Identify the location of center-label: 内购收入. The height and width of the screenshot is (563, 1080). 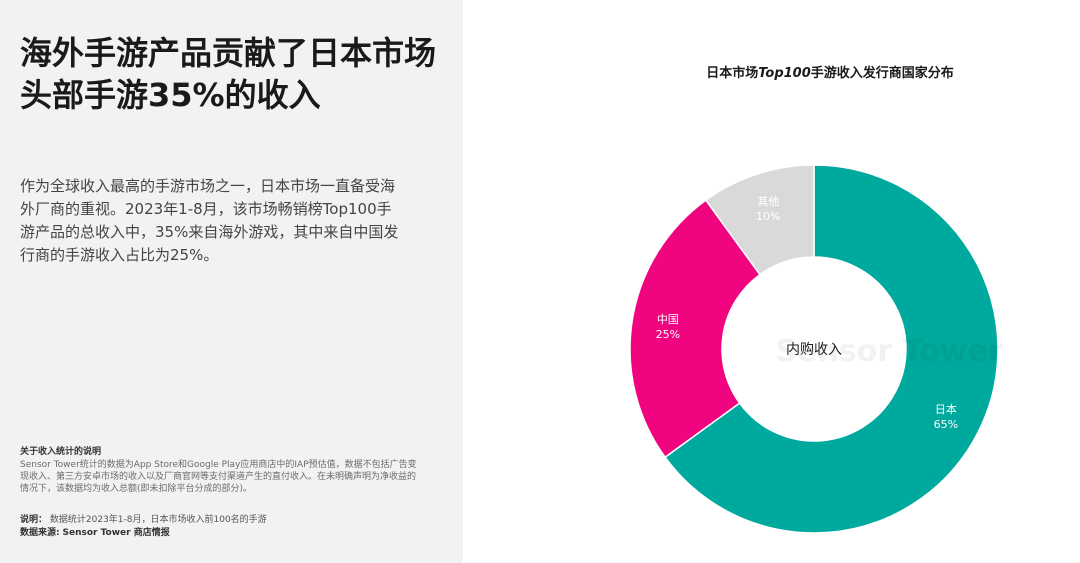
(814, 350).